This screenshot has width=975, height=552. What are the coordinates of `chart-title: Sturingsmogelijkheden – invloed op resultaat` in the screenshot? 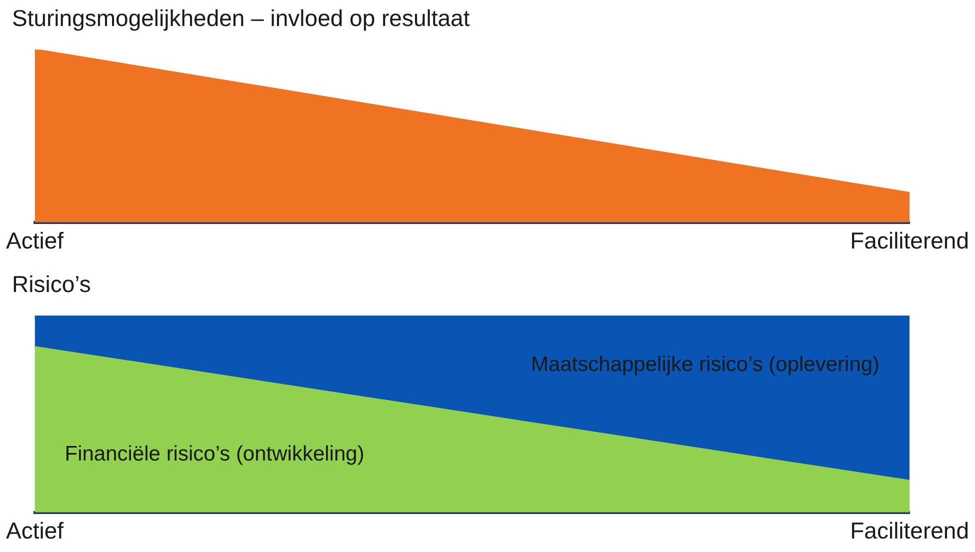 It's located at (241, 18).